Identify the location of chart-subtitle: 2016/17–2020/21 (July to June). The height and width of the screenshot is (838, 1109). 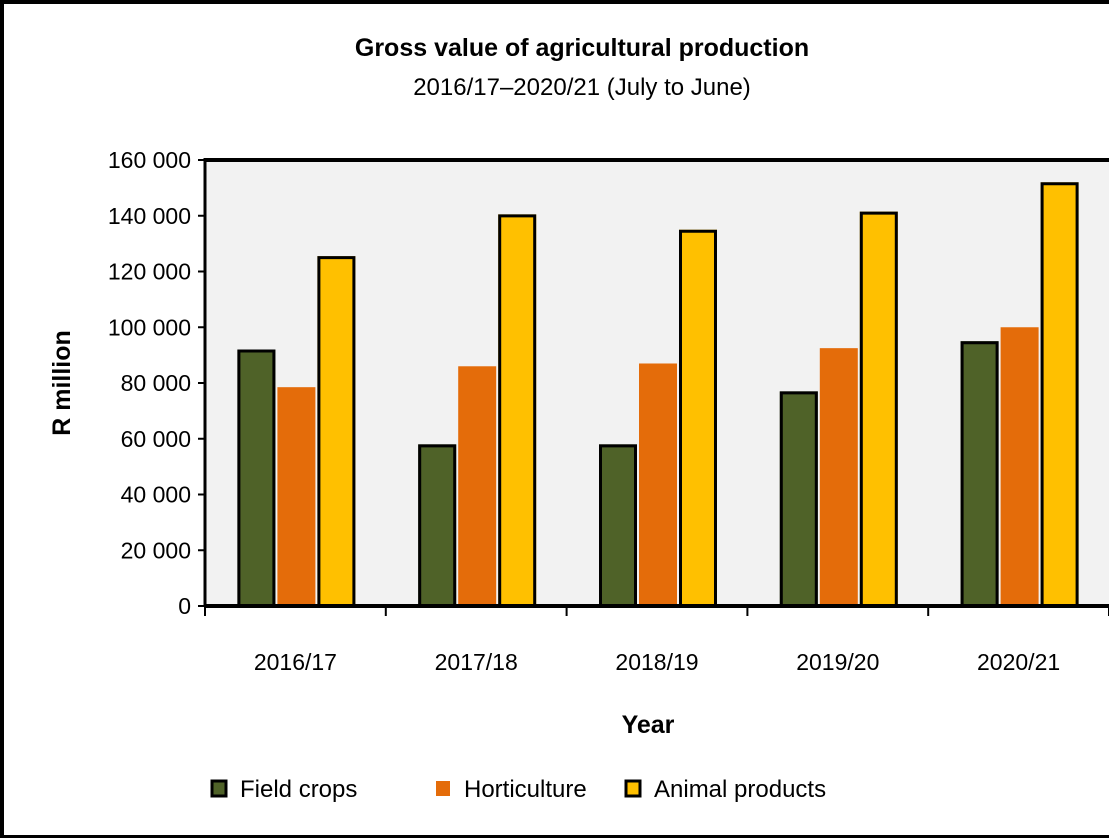
(582, 87).